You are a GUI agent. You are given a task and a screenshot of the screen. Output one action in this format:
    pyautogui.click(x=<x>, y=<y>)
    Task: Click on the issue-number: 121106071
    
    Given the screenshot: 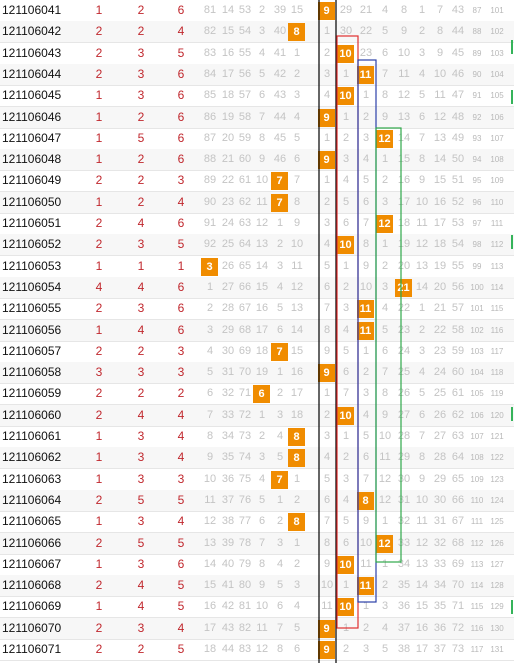 What is the action you would take?
    pyautogui.click(x=32, y=649)
    